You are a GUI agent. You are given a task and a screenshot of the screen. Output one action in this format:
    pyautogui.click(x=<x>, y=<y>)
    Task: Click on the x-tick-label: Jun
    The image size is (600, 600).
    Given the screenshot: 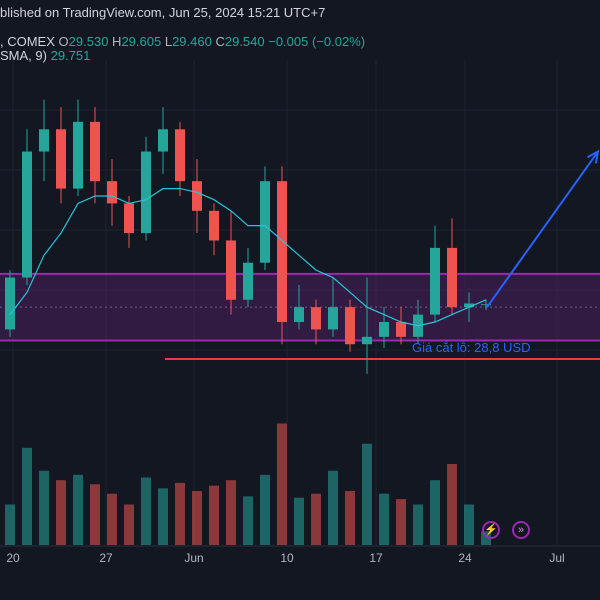 What is the action you would take?
    pyautogui.click(x=193, y=558)
    